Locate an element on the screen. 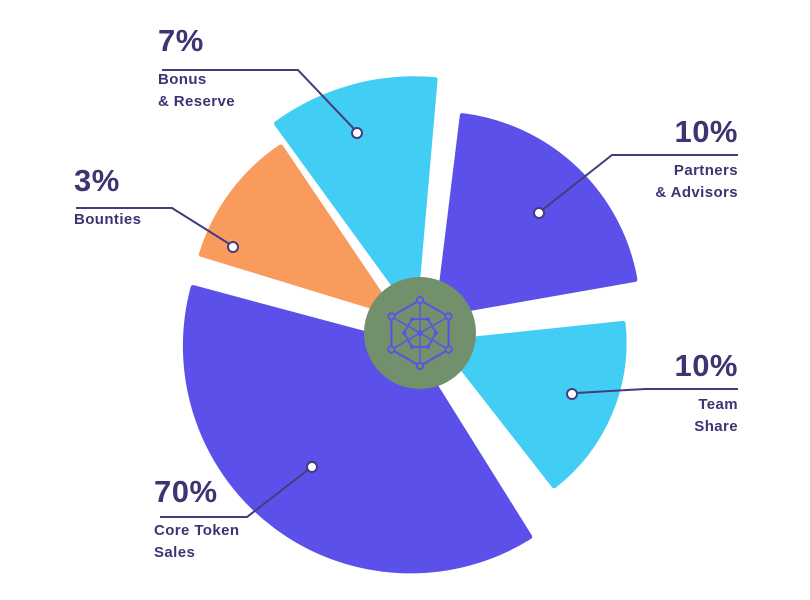 This screenshot has height=600, width=810. callout-partners-advisors: 10% Partners & Advisors is located at coordinates (696, 159).